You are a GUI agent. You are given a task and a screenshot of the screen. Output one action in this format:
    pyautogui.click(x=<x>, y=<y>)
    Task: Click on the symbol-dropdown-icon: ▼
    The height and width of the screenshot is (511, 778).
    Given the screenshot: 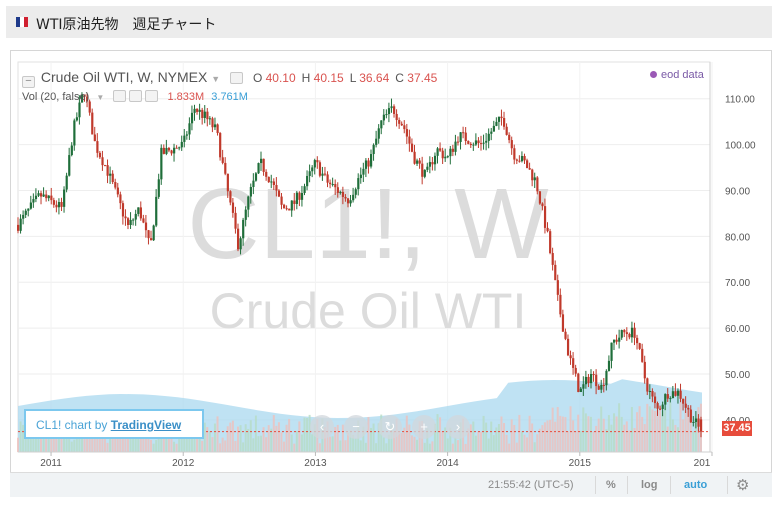 What is the action you would take?
    pyautogui.click(x=216, y=79)
    